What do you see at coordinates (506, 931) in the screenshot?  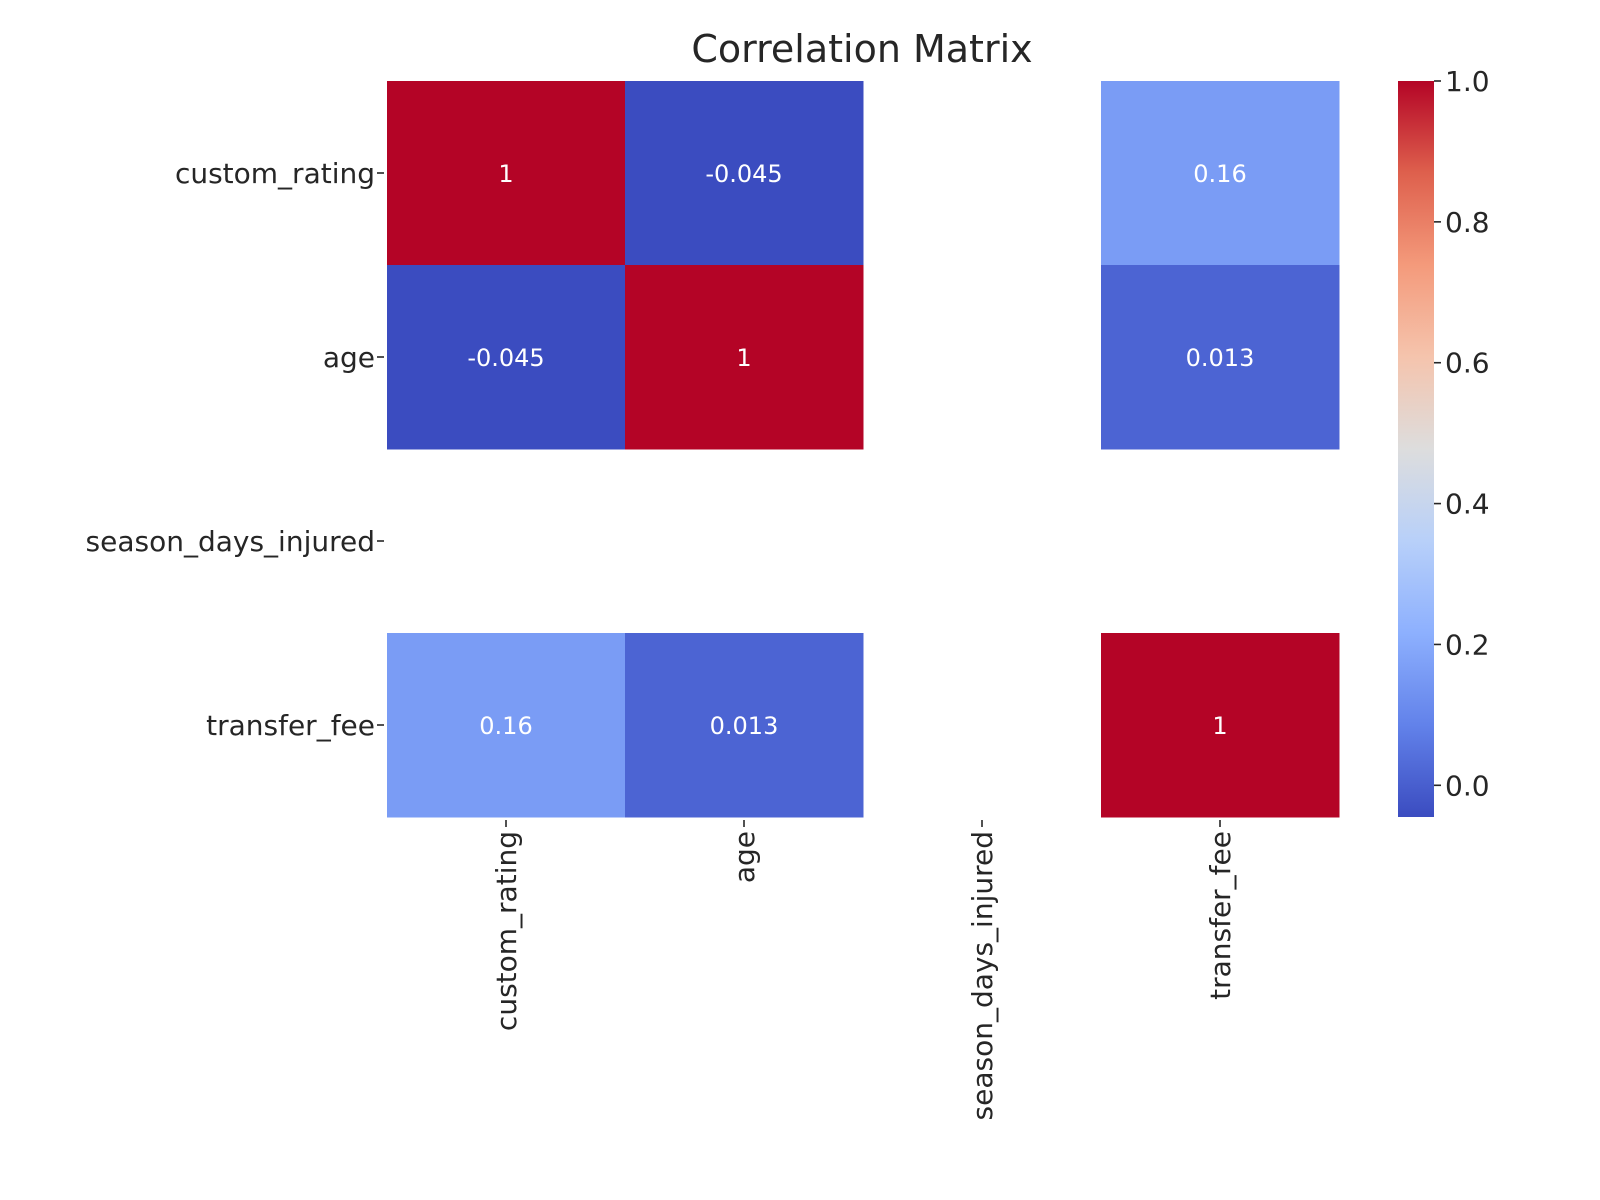 I see `col-tick-label-0: custom_rating` at bounding box center [506, 931].